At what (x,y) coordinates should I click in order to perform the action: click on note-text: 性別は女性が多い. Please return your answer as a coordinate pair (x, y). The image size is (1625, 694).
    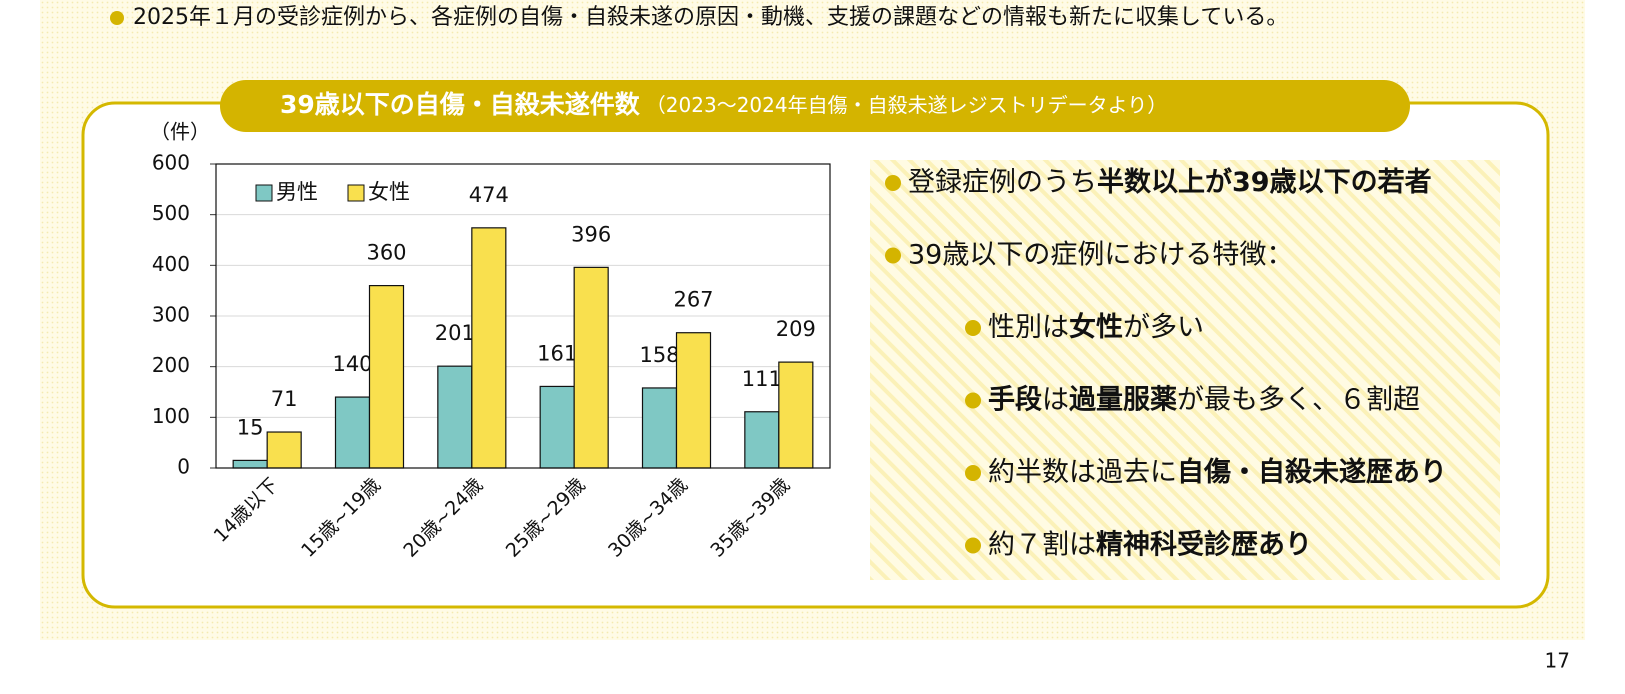
    Looking at the image, I should click on (1096, 327).